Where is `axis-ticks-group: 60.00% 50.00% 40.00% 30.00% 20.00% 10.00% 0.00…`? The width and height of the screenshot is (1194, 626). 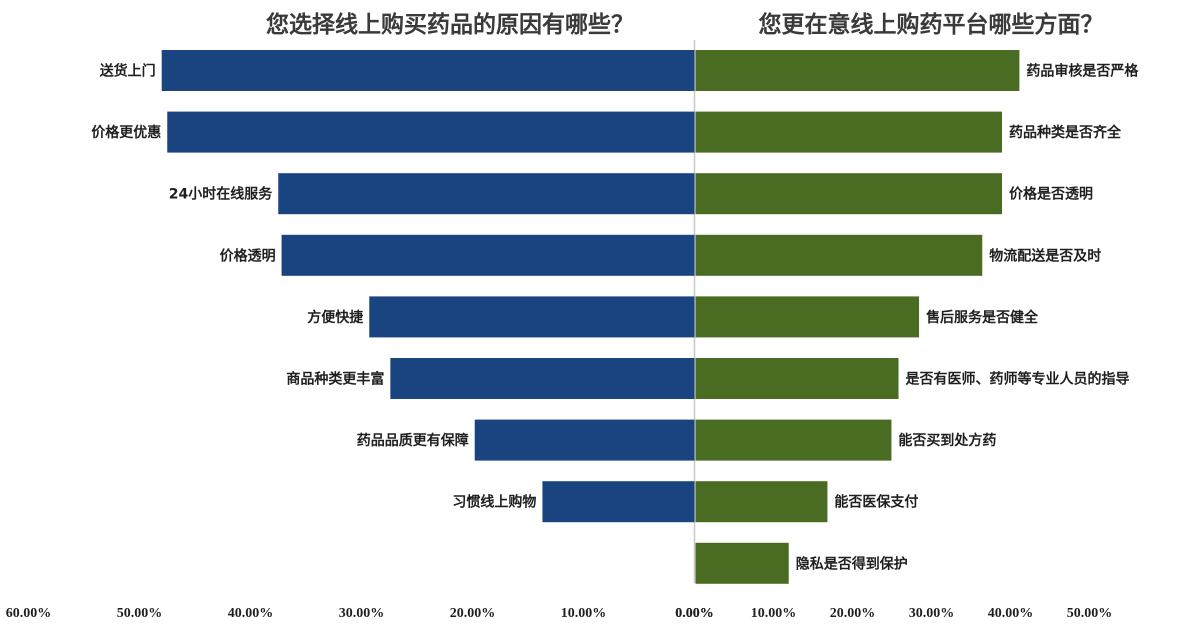
axis-ticks-group: 60.00% 50.00% 40.00% 30.00% 20.00% 10.00% 0.00… is located at coordinates (559, 613).